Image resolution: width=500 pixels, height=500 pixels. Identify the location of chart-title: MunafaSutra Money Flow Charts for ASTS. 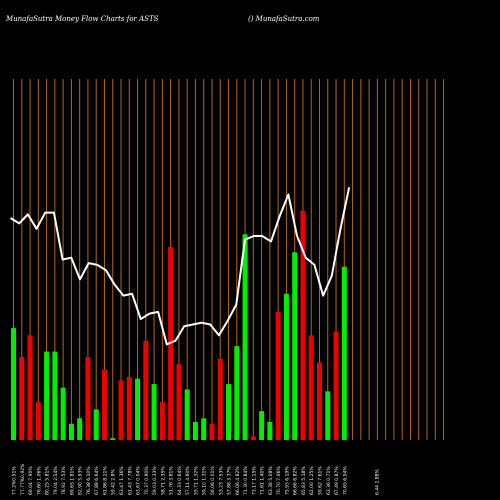
(82, 19).